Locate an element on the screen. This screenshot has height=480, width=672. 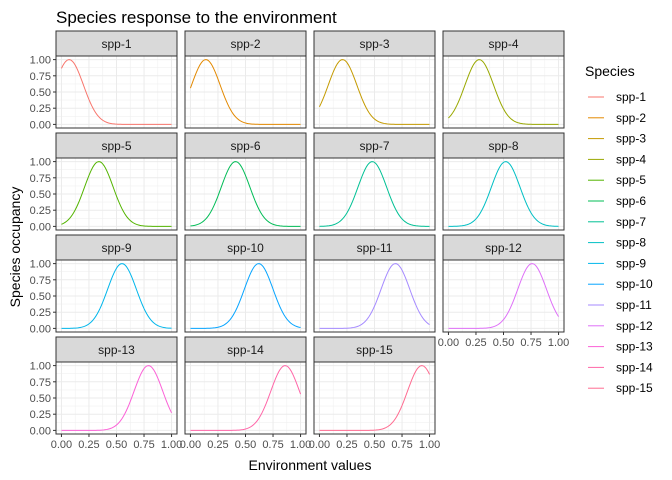
facet-strip-label: spp-1 is located at coordinates (116, 44).